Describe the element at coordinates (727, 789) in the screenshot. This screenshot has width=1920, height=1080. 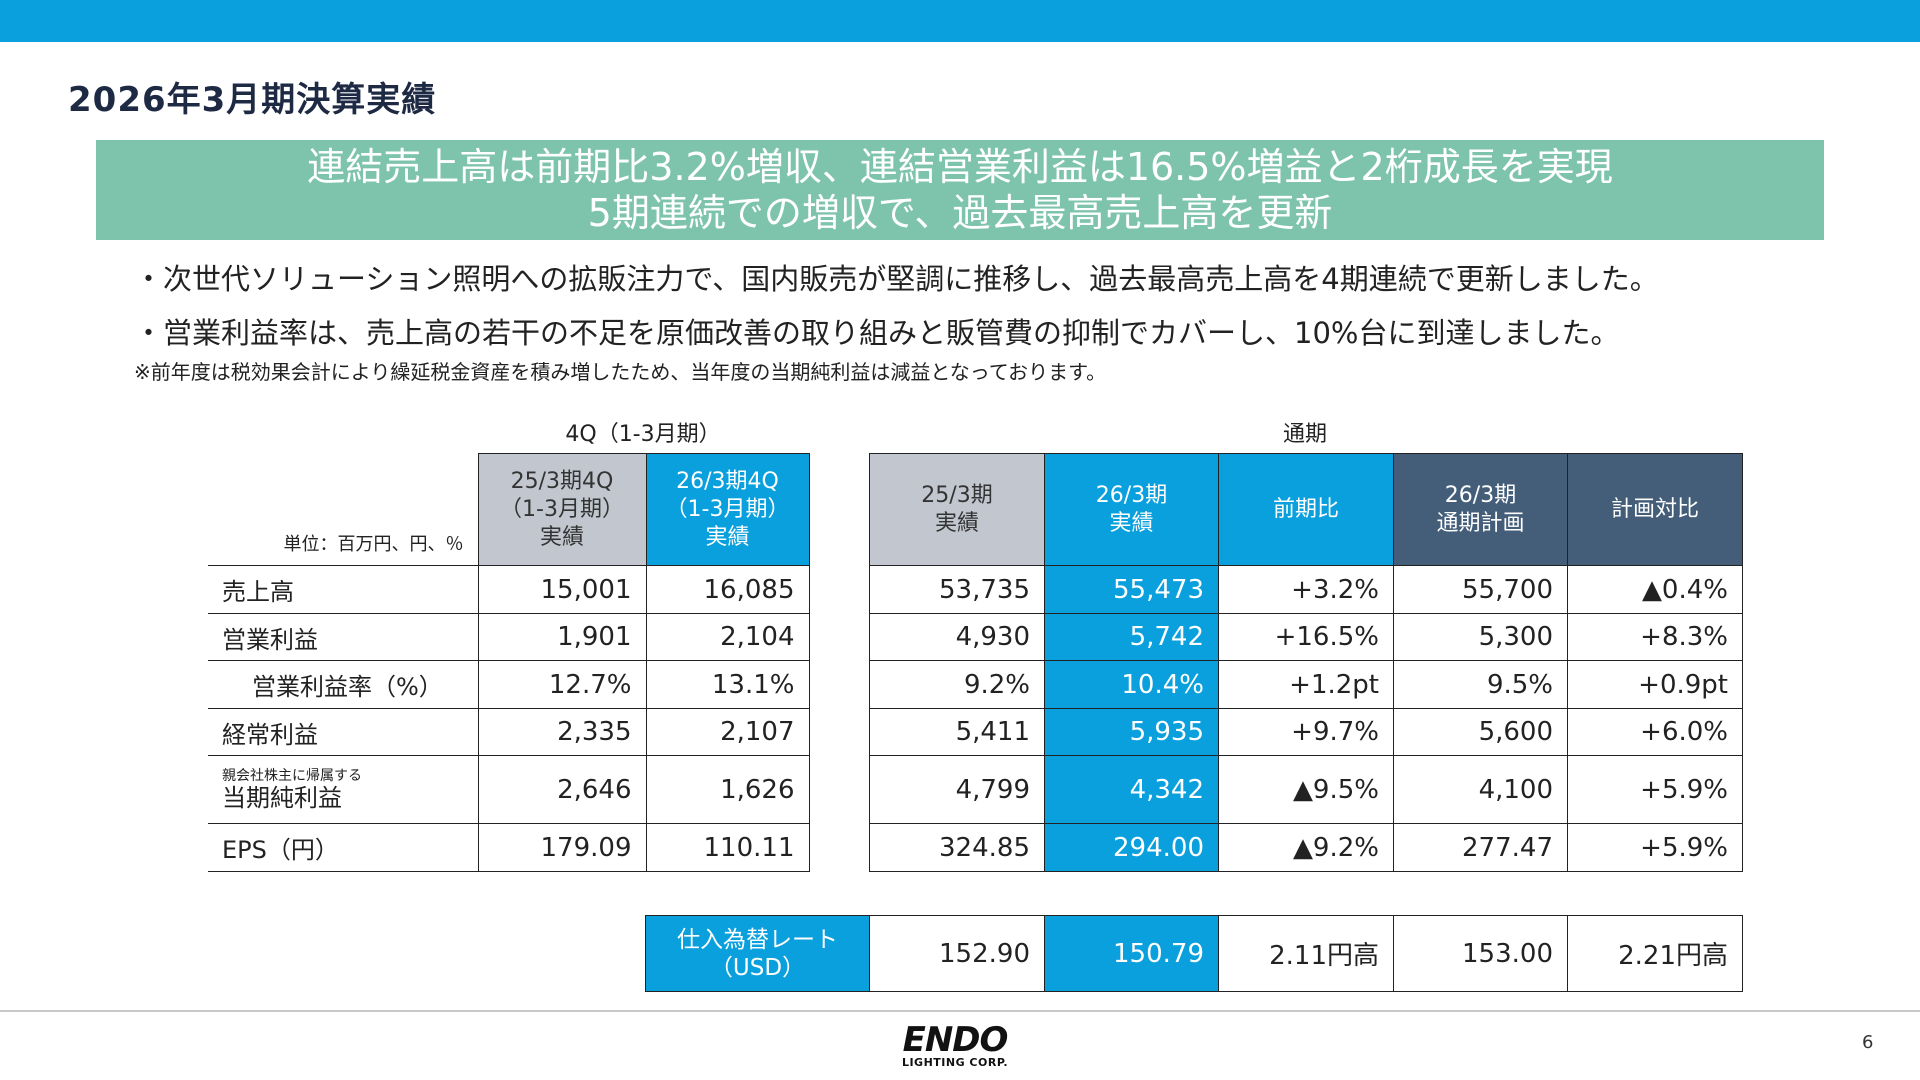
I see `cell: 1,626` at that location.